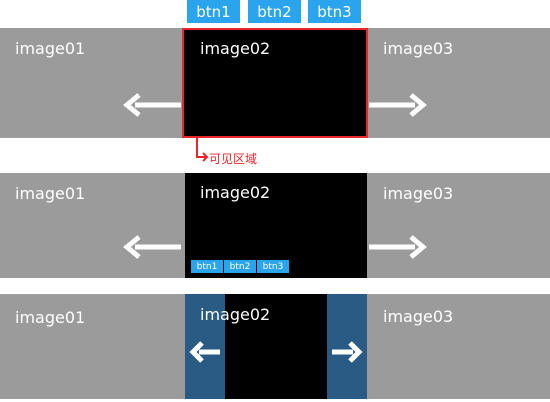 Image resolution: width=550 pixels, height=402 pixels. Describe the element at coordinates (207, 266) in the screenshot. I see `row2-button-btn1: btn1` at that location.